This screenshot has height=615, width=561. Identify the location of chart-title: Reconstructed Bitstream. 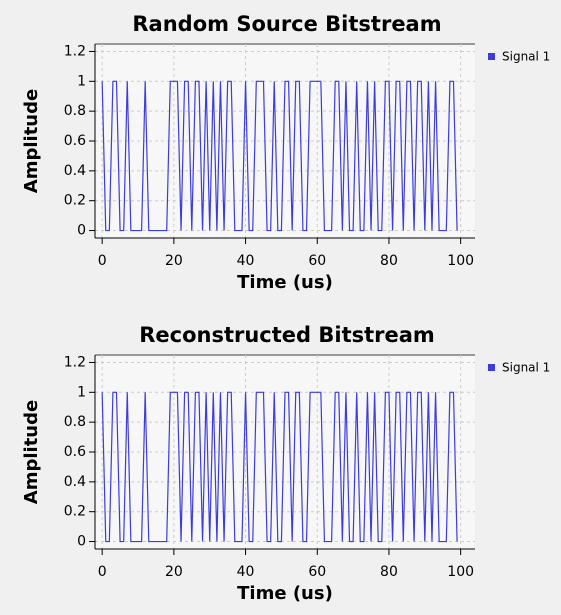
(287, 335).